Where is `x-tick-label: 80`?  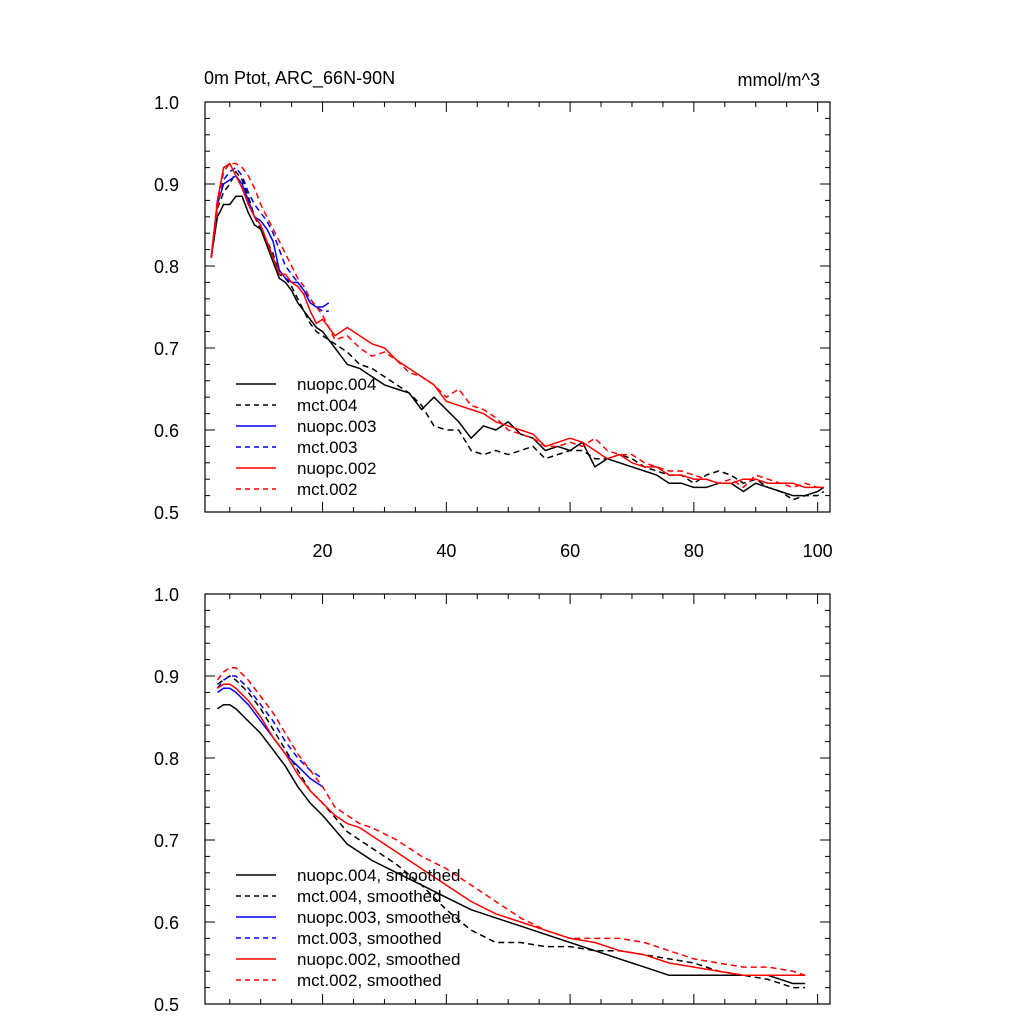
x-tick-label: 80 is located at coordinates (694, 551).